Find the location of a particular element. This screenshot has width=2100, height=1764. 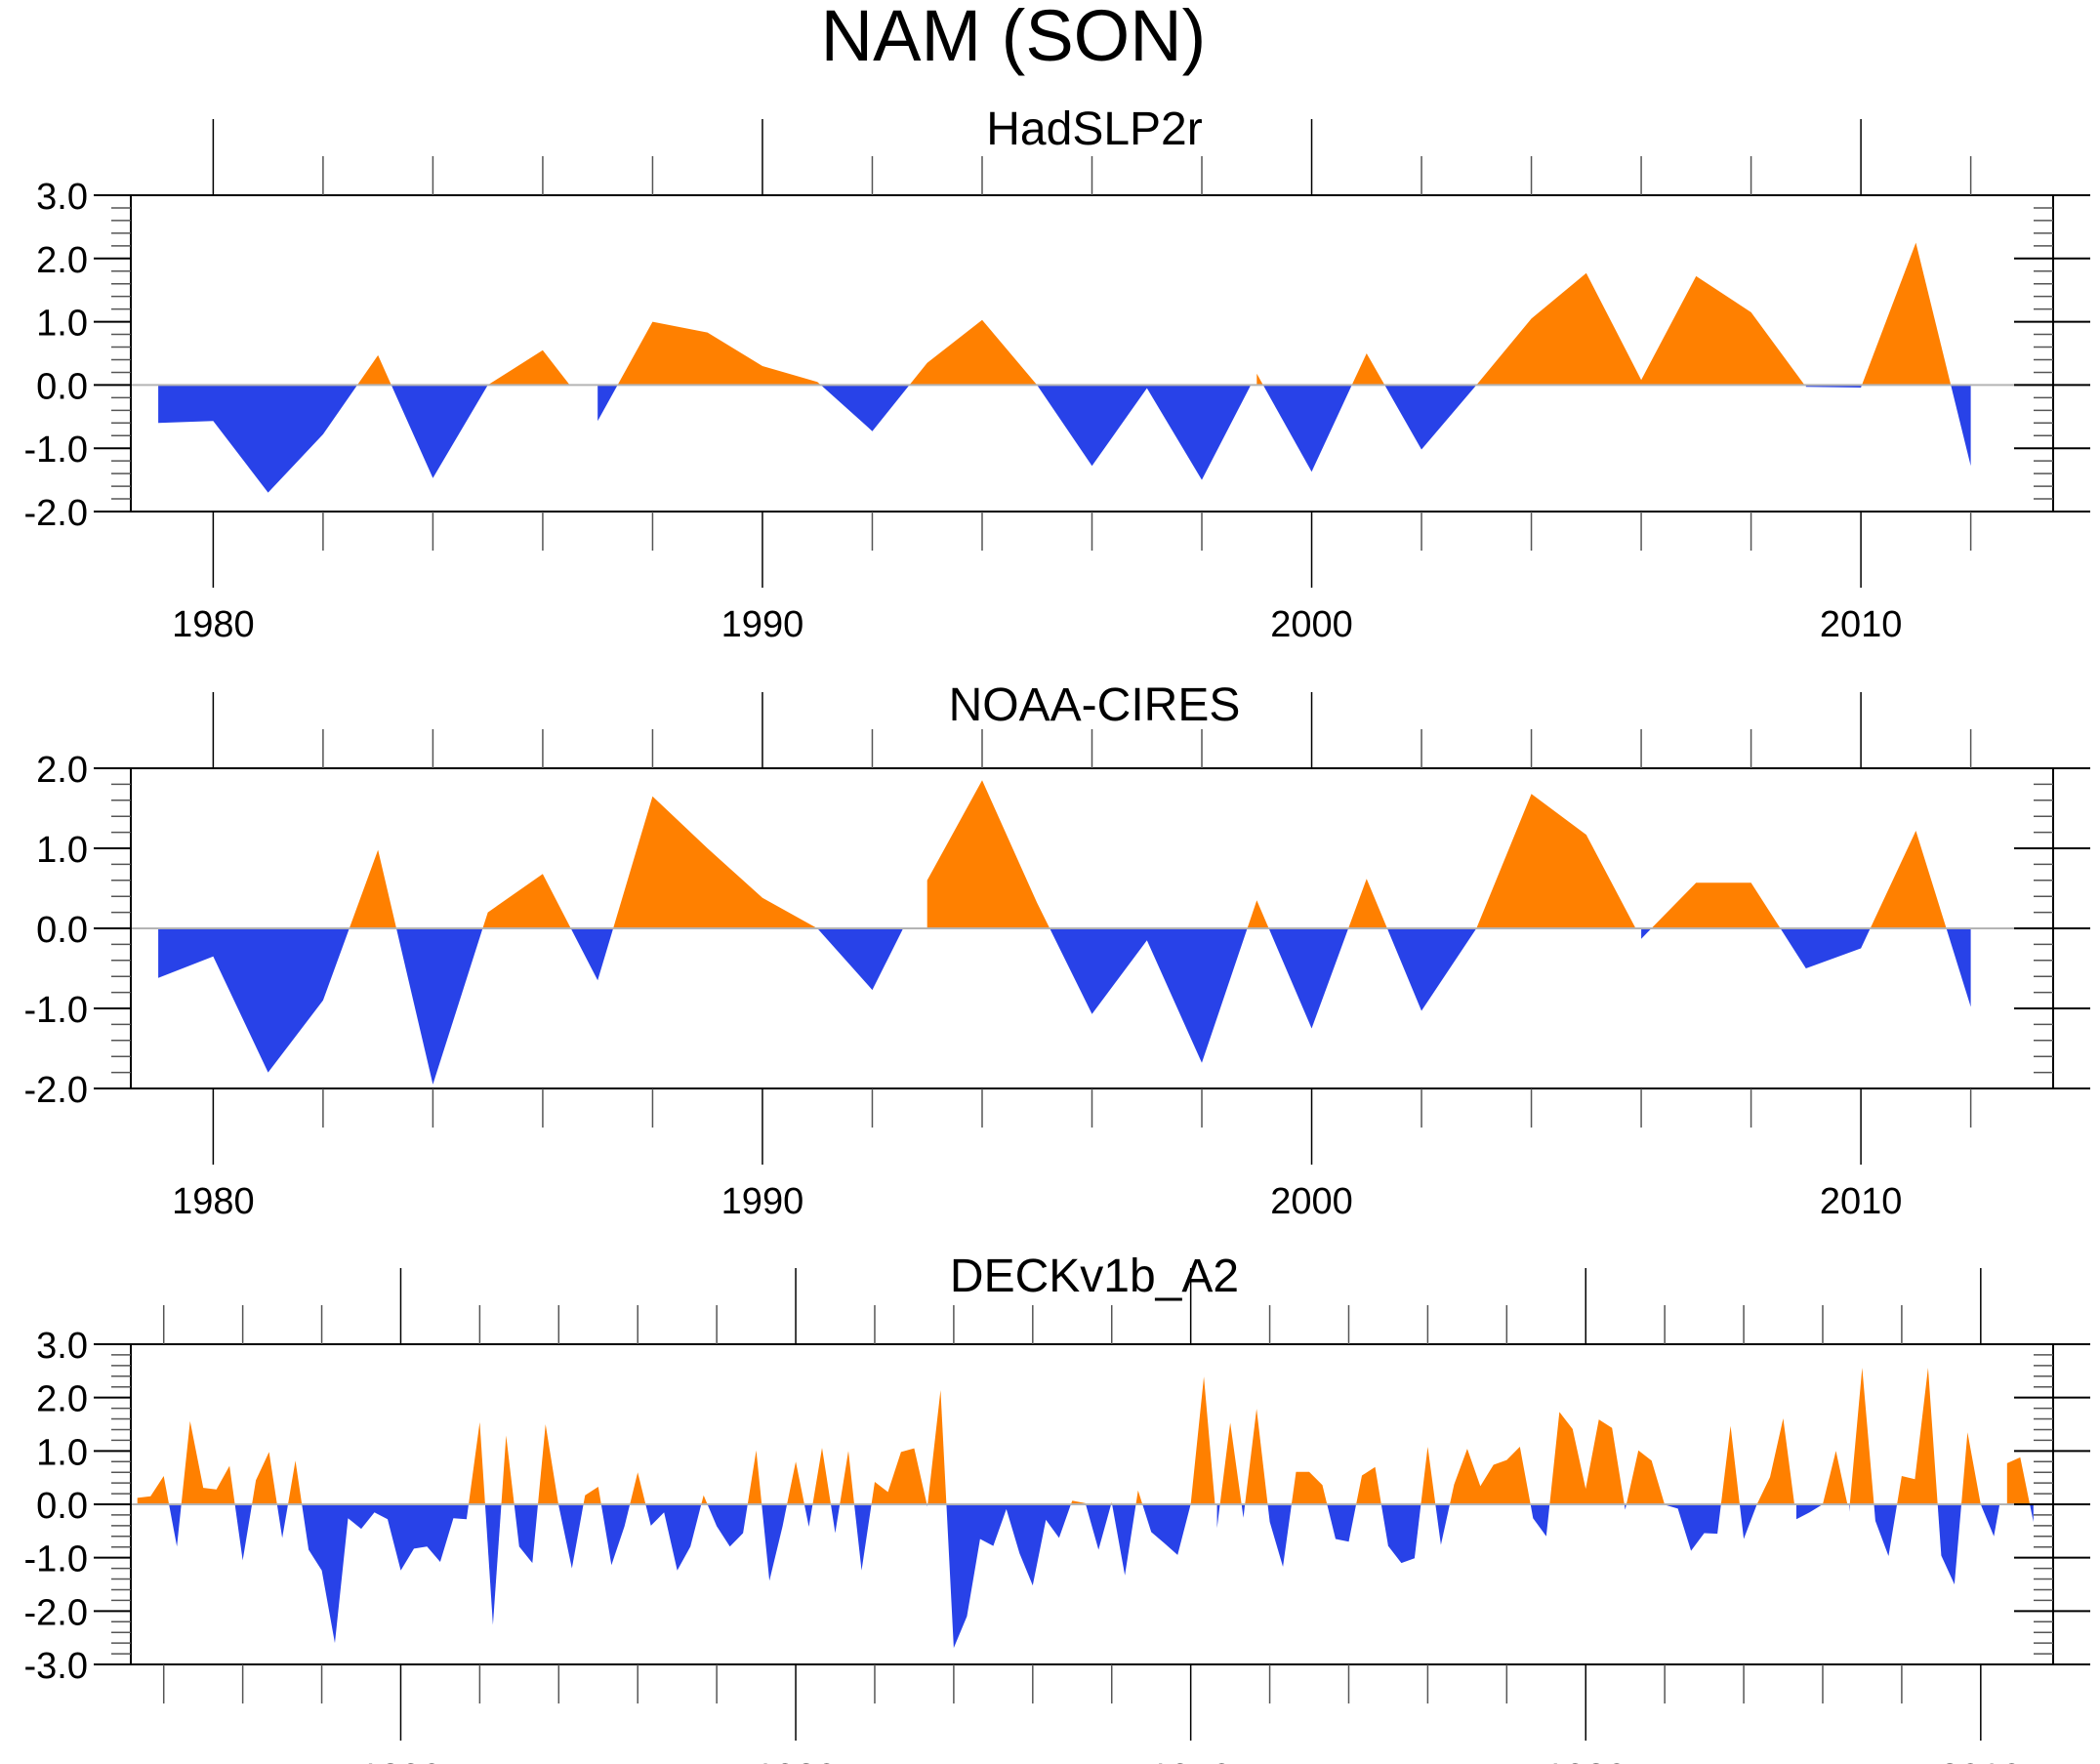

x-tick-label: 1890 is located at coordinates (400, 1761).